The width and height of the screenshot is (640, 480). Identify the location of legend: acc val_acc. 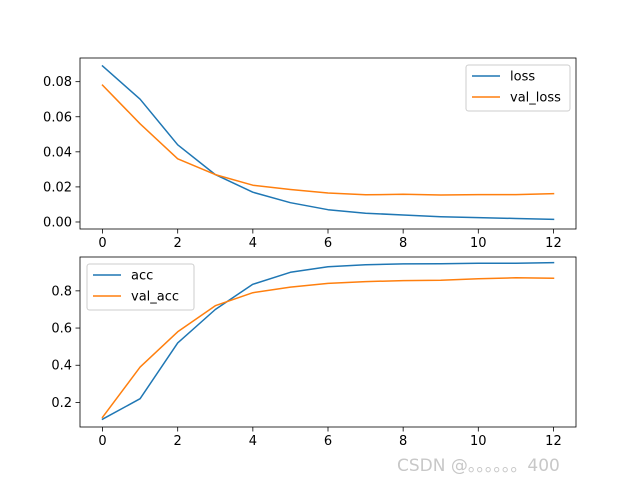
(140, 287).